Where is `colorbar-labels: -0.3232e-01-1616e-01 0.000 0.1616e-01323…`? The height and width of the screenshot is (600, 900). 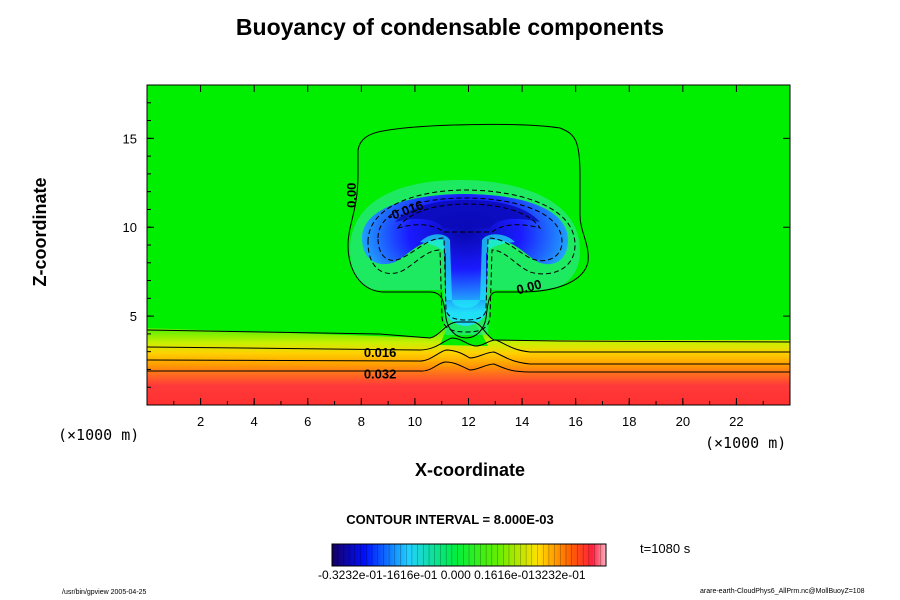 colorbar-labels: -0.3232e-01-1616e-01 0.000 0.1616e-01323… is located at coordinates (452, 575).